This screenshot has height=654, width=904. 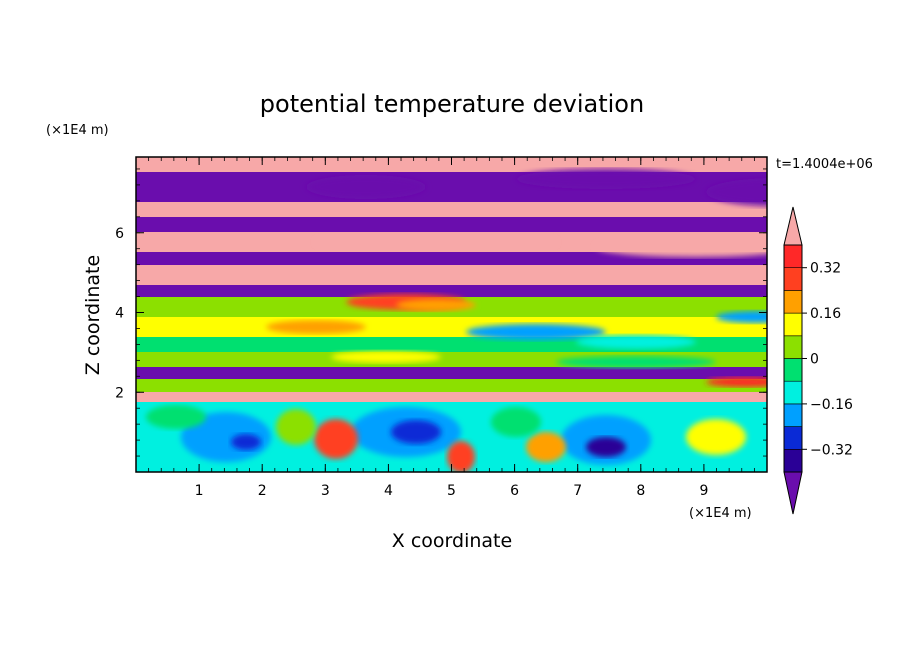 What do you see at coordinates (388, 491) in the screenshot?
I see `x-tick-label: 4` at bounding box center [388, 491].